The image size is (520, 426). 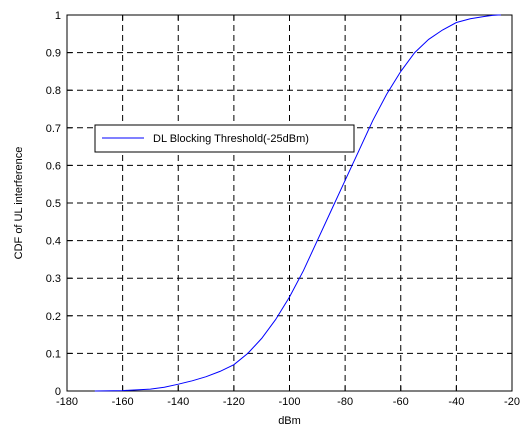 What do you see at coordinates (178, 402) in the screenshot?
I see `x-tick-label: -140` at bounding box center [178, 402].